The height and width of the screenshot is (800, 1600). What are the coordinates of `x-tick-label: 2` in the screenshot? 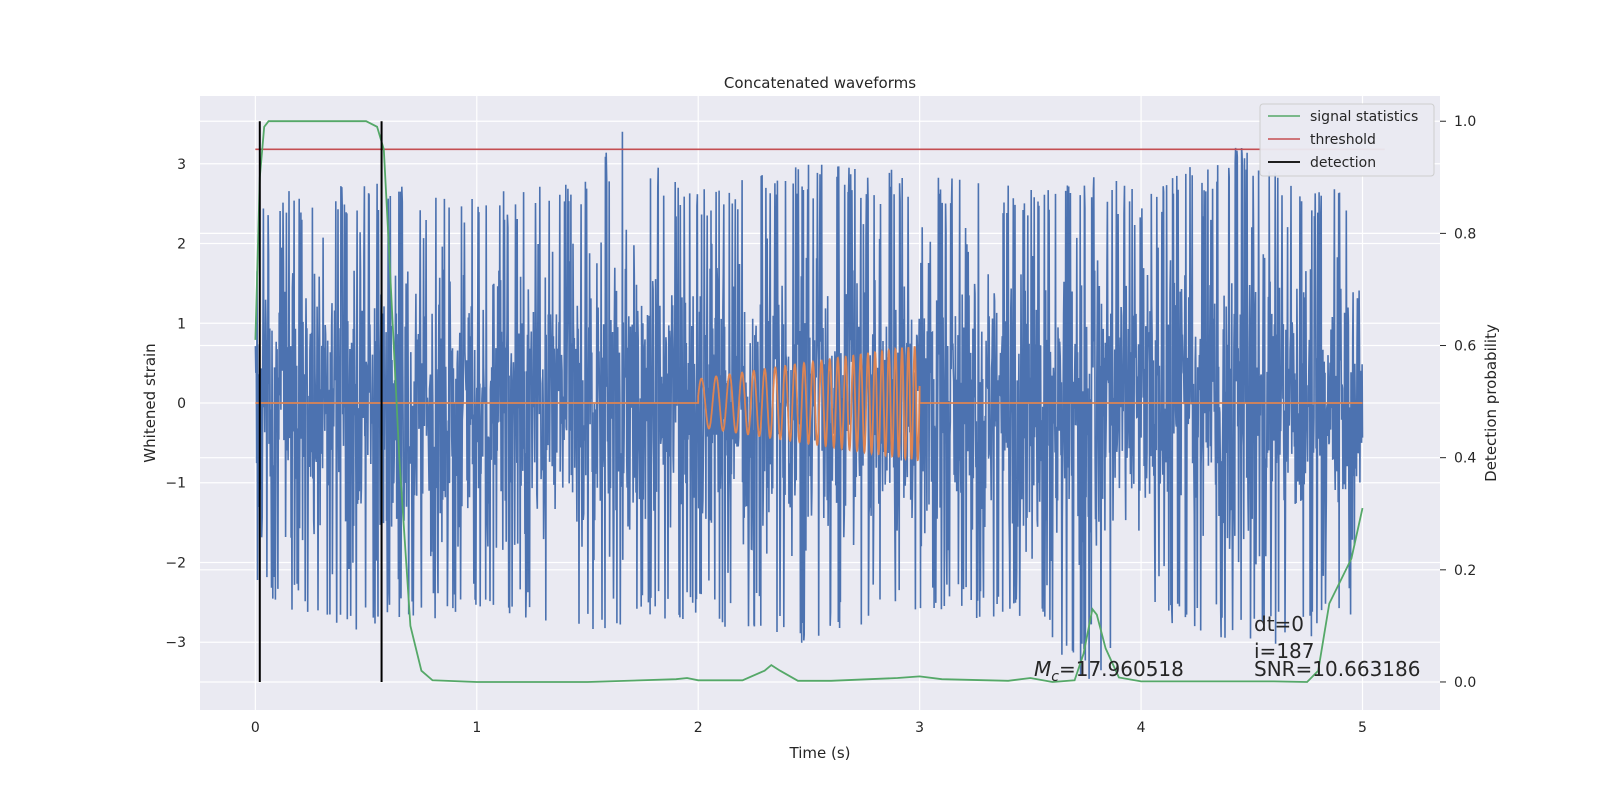 It's located at (698, 728).